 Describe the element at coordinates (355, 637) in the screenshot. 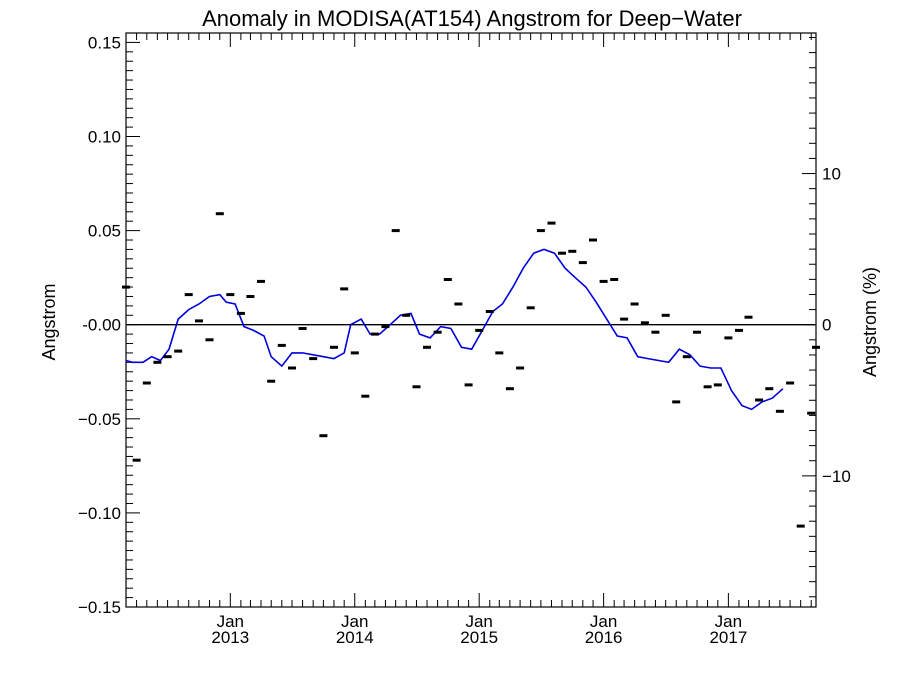

I see `x-tick-label-year: 2014` at that location.